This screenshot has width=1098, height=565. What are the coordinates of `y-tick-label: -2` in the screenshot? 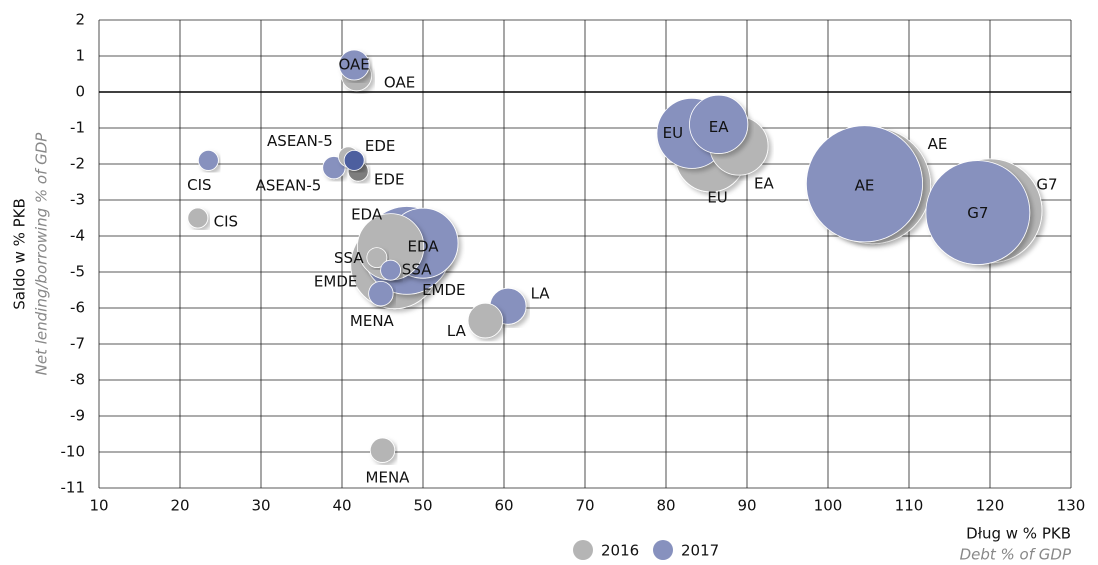 It's located at (77, 164).